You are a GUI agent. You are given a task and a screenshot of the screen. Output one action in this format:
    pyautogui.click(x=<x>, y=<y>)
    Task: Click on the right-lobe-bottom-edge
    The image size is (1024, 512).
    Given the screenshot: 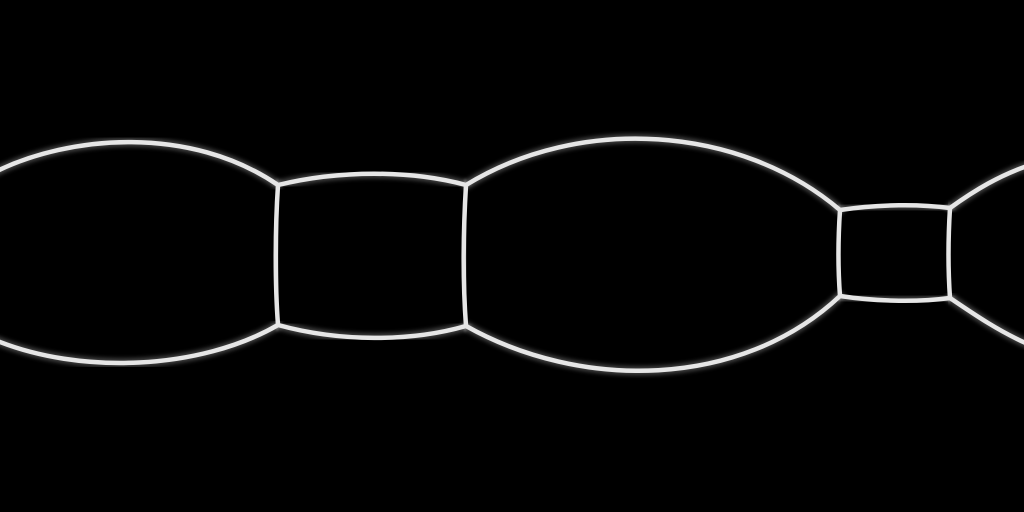 What is the action you would take?
    pyautogui.click(x=985, y=320)
    